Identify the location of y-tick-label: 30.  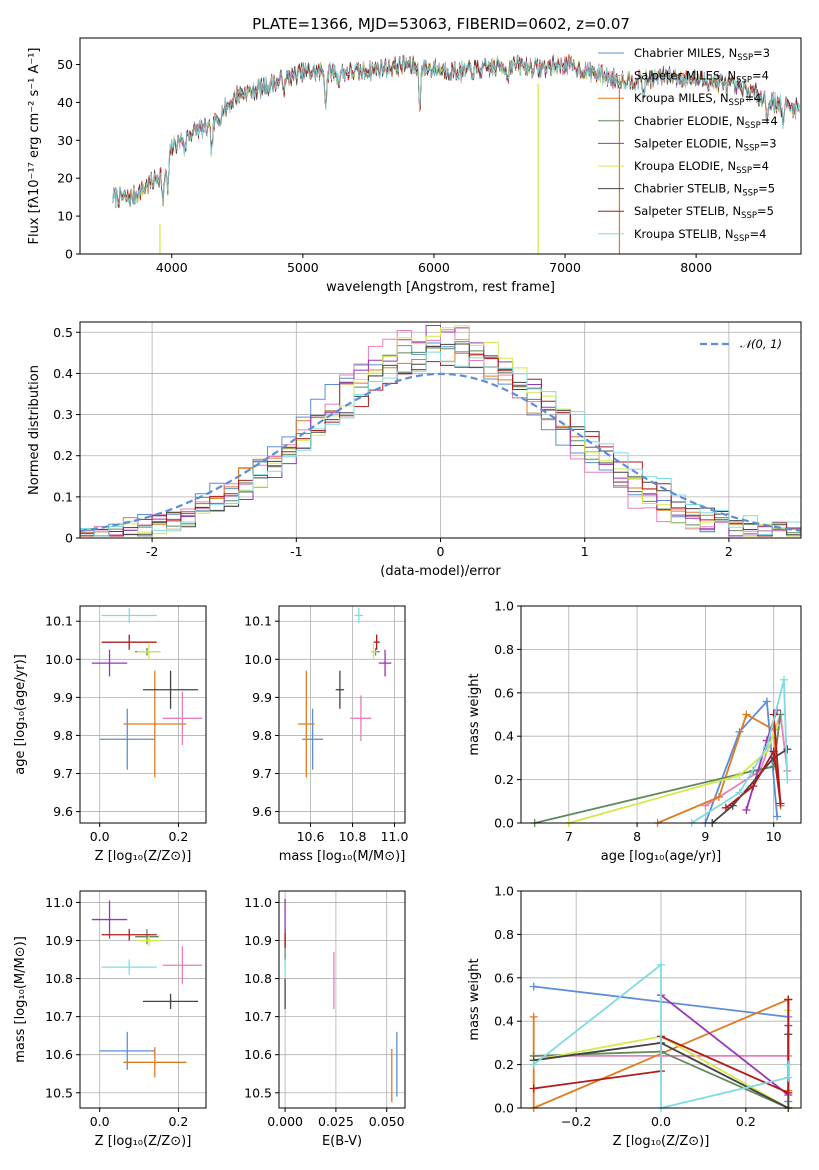
(65, 140).